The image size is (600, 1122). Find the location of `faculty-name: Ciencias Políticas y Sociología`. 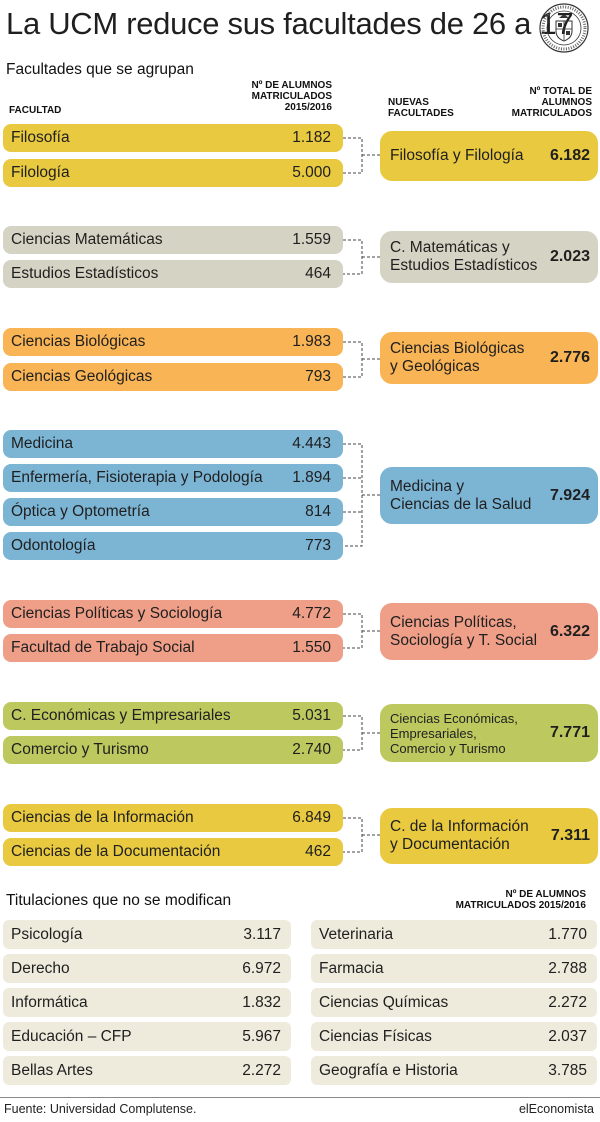

faculty-name: Ciencias Políticas y Sociología is located at coordinates (117, 613).